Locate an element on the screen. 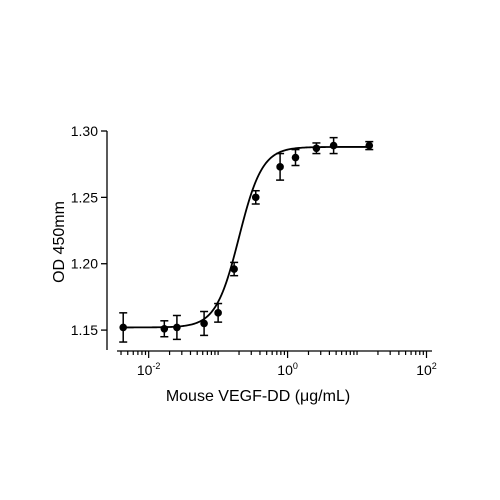 The image size is (500, 500). x-tick-label: 10⁻² is located at coordinates (149, 369).